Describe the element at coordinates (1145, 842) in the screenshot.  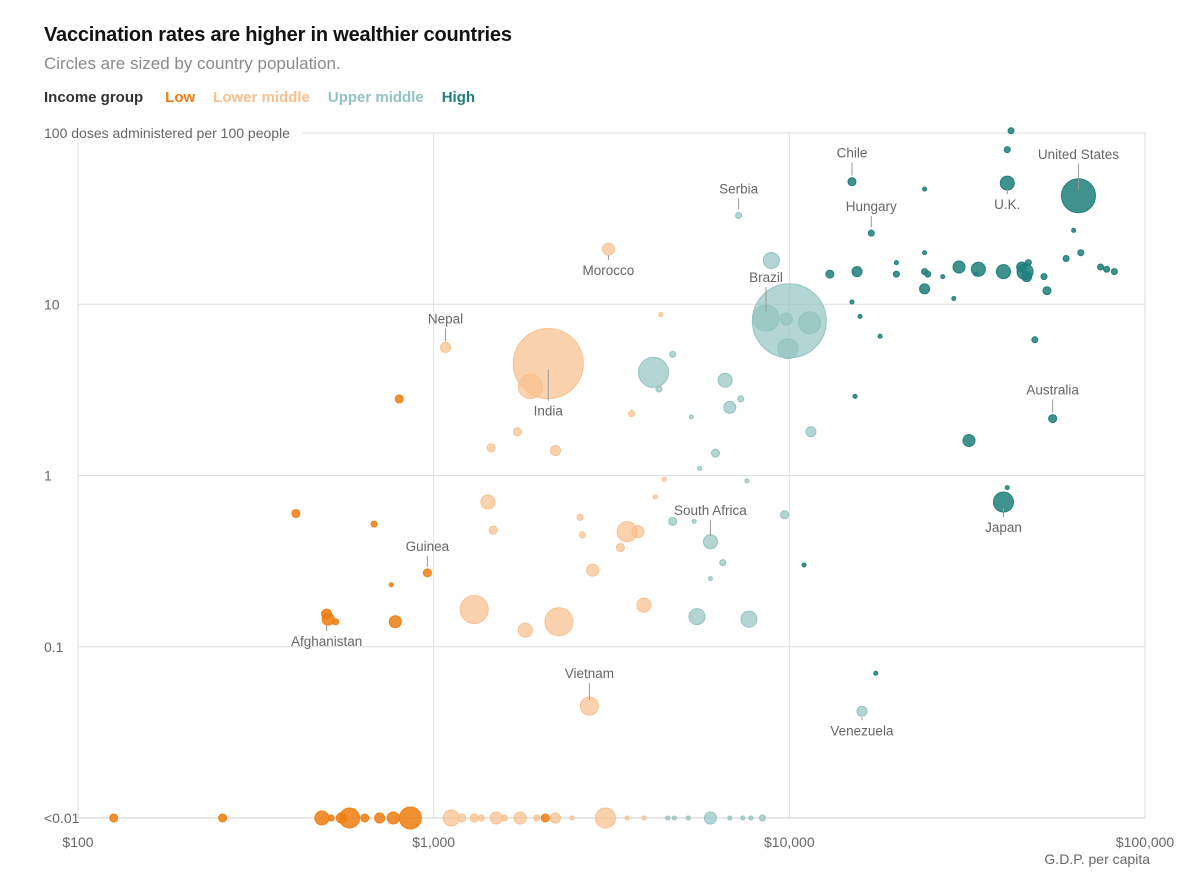
I see `x-tick-label: $100,000` at that location.